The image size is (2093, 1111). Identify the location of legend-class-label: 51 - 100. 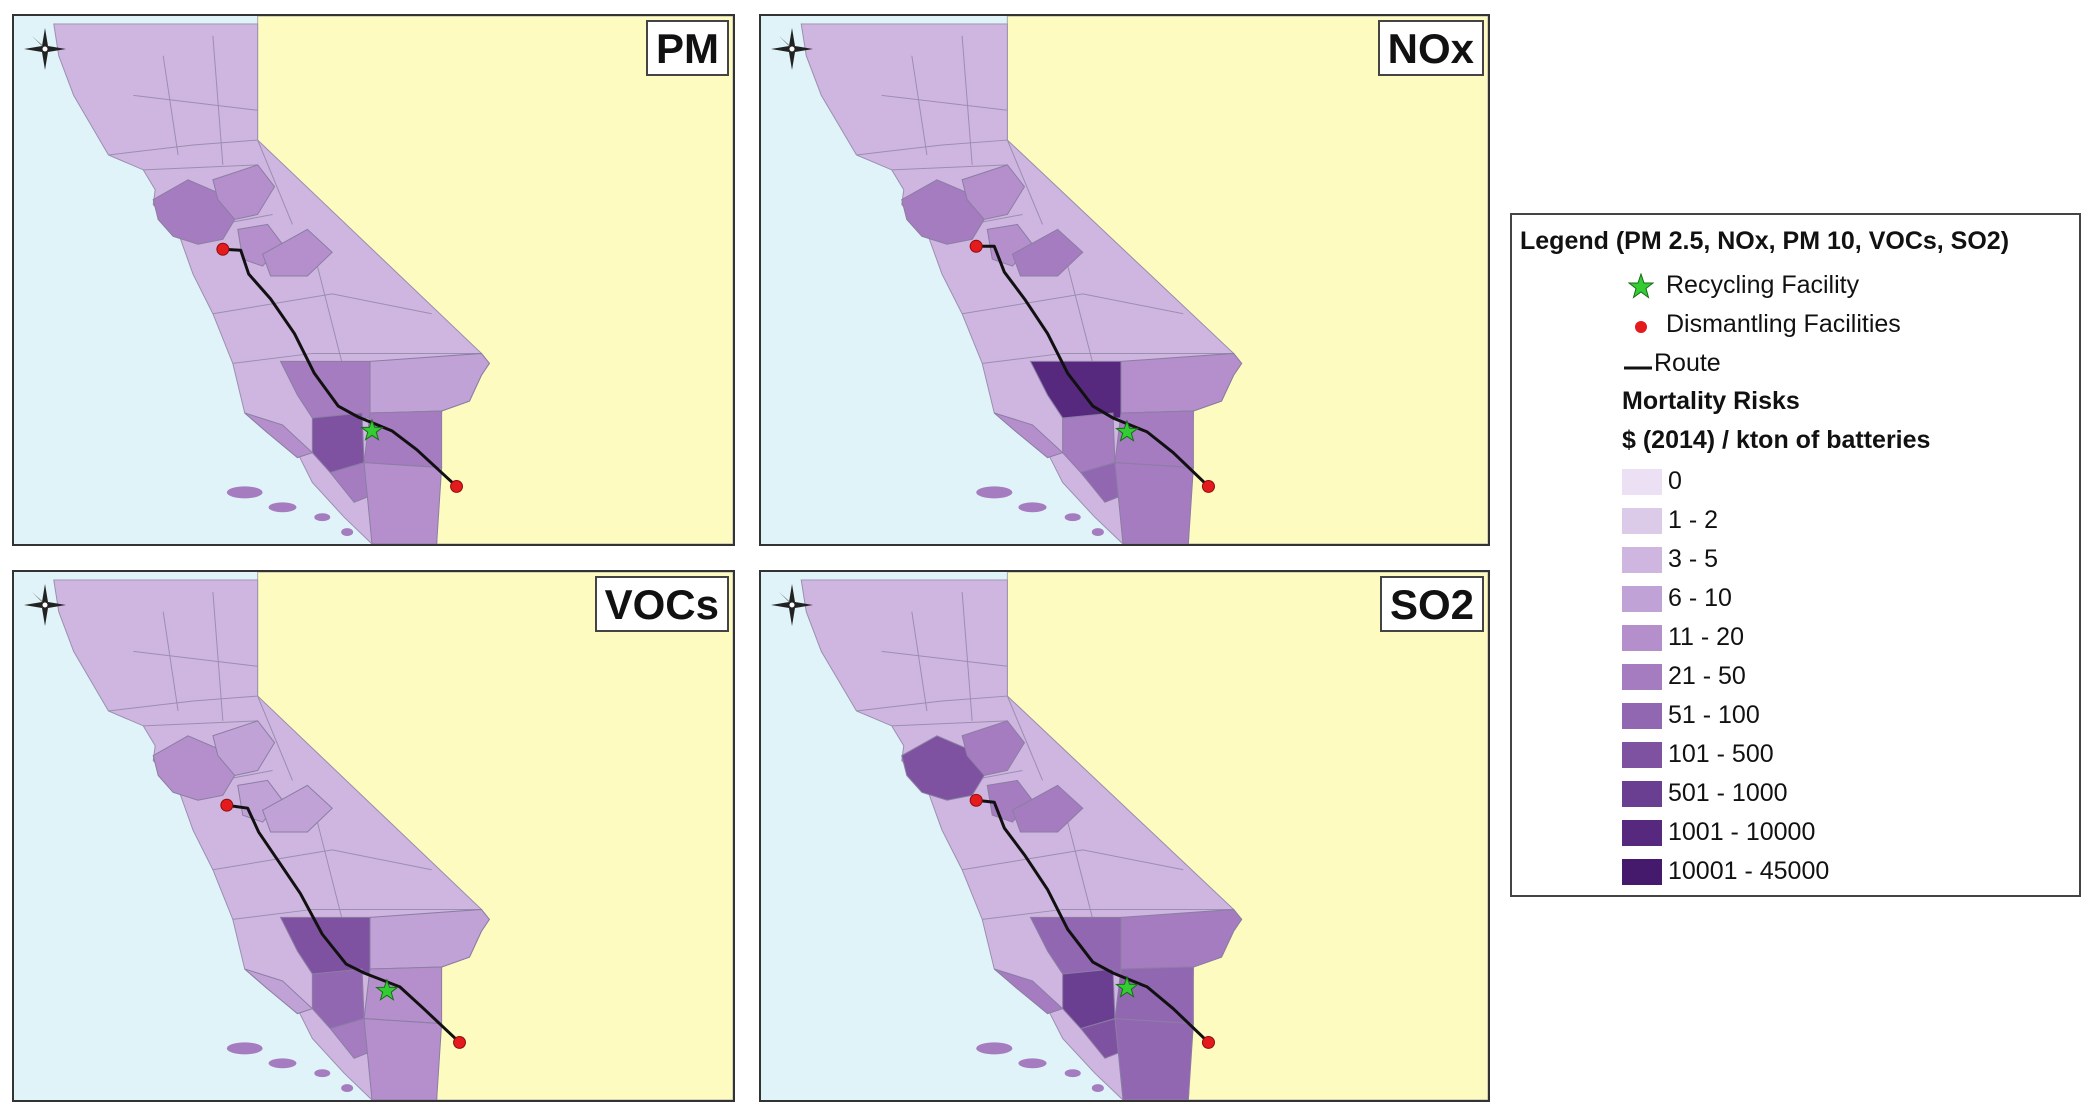
(1714, 715).